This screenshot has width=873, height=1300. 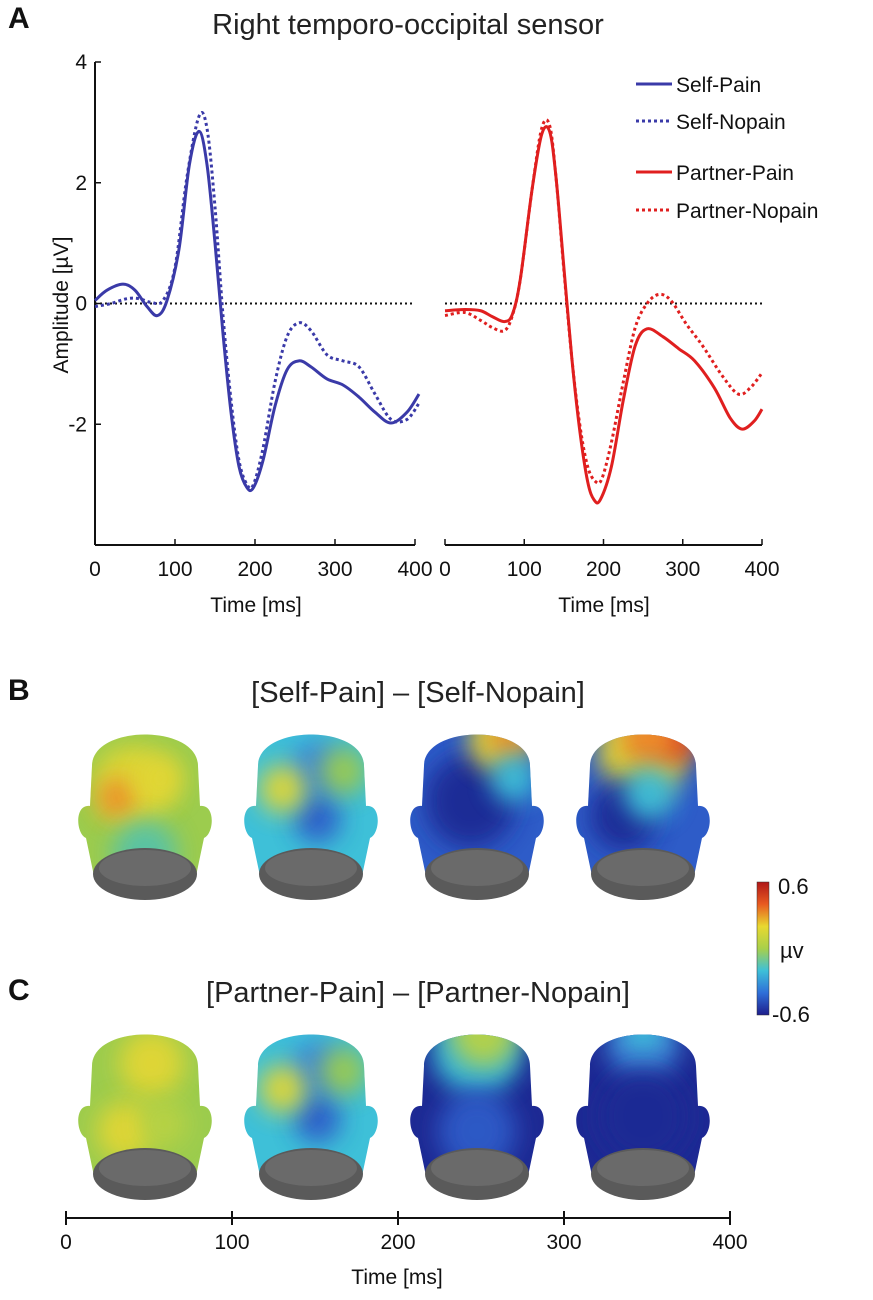 I want to click on y-tick-label: 0, so click(x=81, y=304).